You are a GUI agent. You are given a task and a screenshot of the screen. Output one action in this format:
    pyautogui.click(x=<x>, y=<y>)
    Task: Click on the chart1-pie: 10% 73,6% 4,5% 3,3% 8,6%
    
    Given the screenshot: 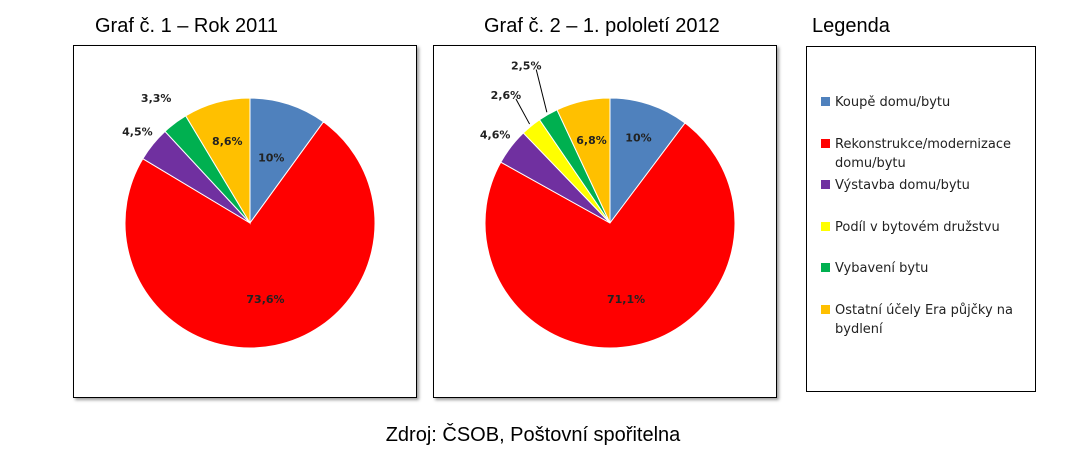 What is the action you would take?
    pyautogui.click(x=249, y=220)
    